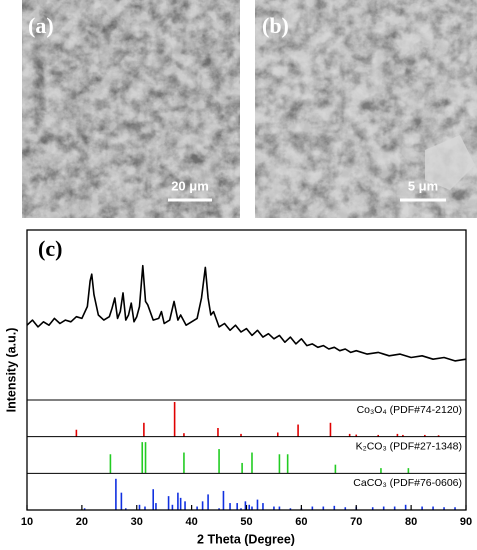  Describe the element at coordinates (50, 248) in the screenshot. I see `panel-label: (c)` at that location.